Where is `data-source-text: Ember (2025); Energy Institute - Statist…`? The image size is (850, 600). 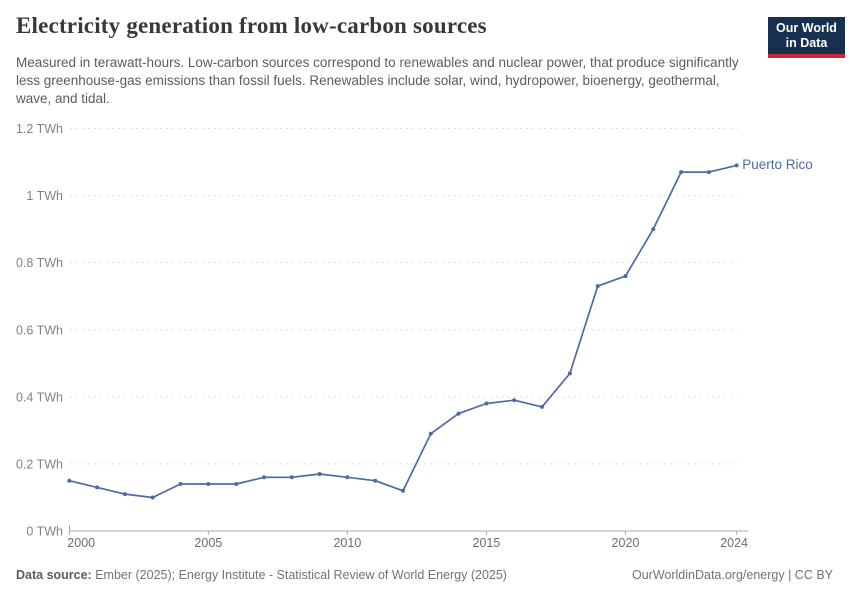 data-source-text: Ember (2025); Energy Institute - Statist… is located at coordinates (301, 575).